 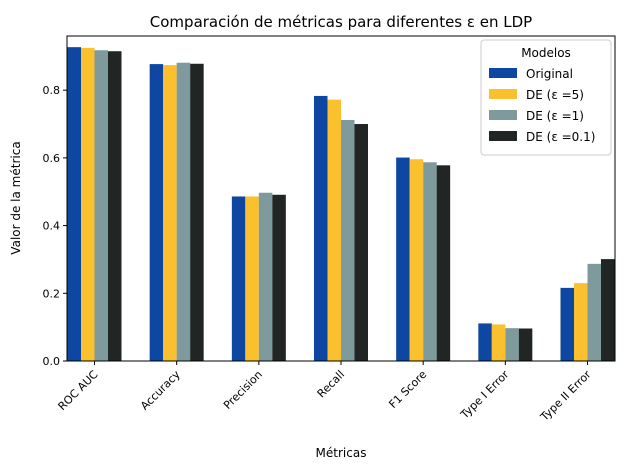 What do you see at coordinates (52, 293) in the screenshot?
I see `y-tick-label: 0.2` at bounding box center [52, 293].